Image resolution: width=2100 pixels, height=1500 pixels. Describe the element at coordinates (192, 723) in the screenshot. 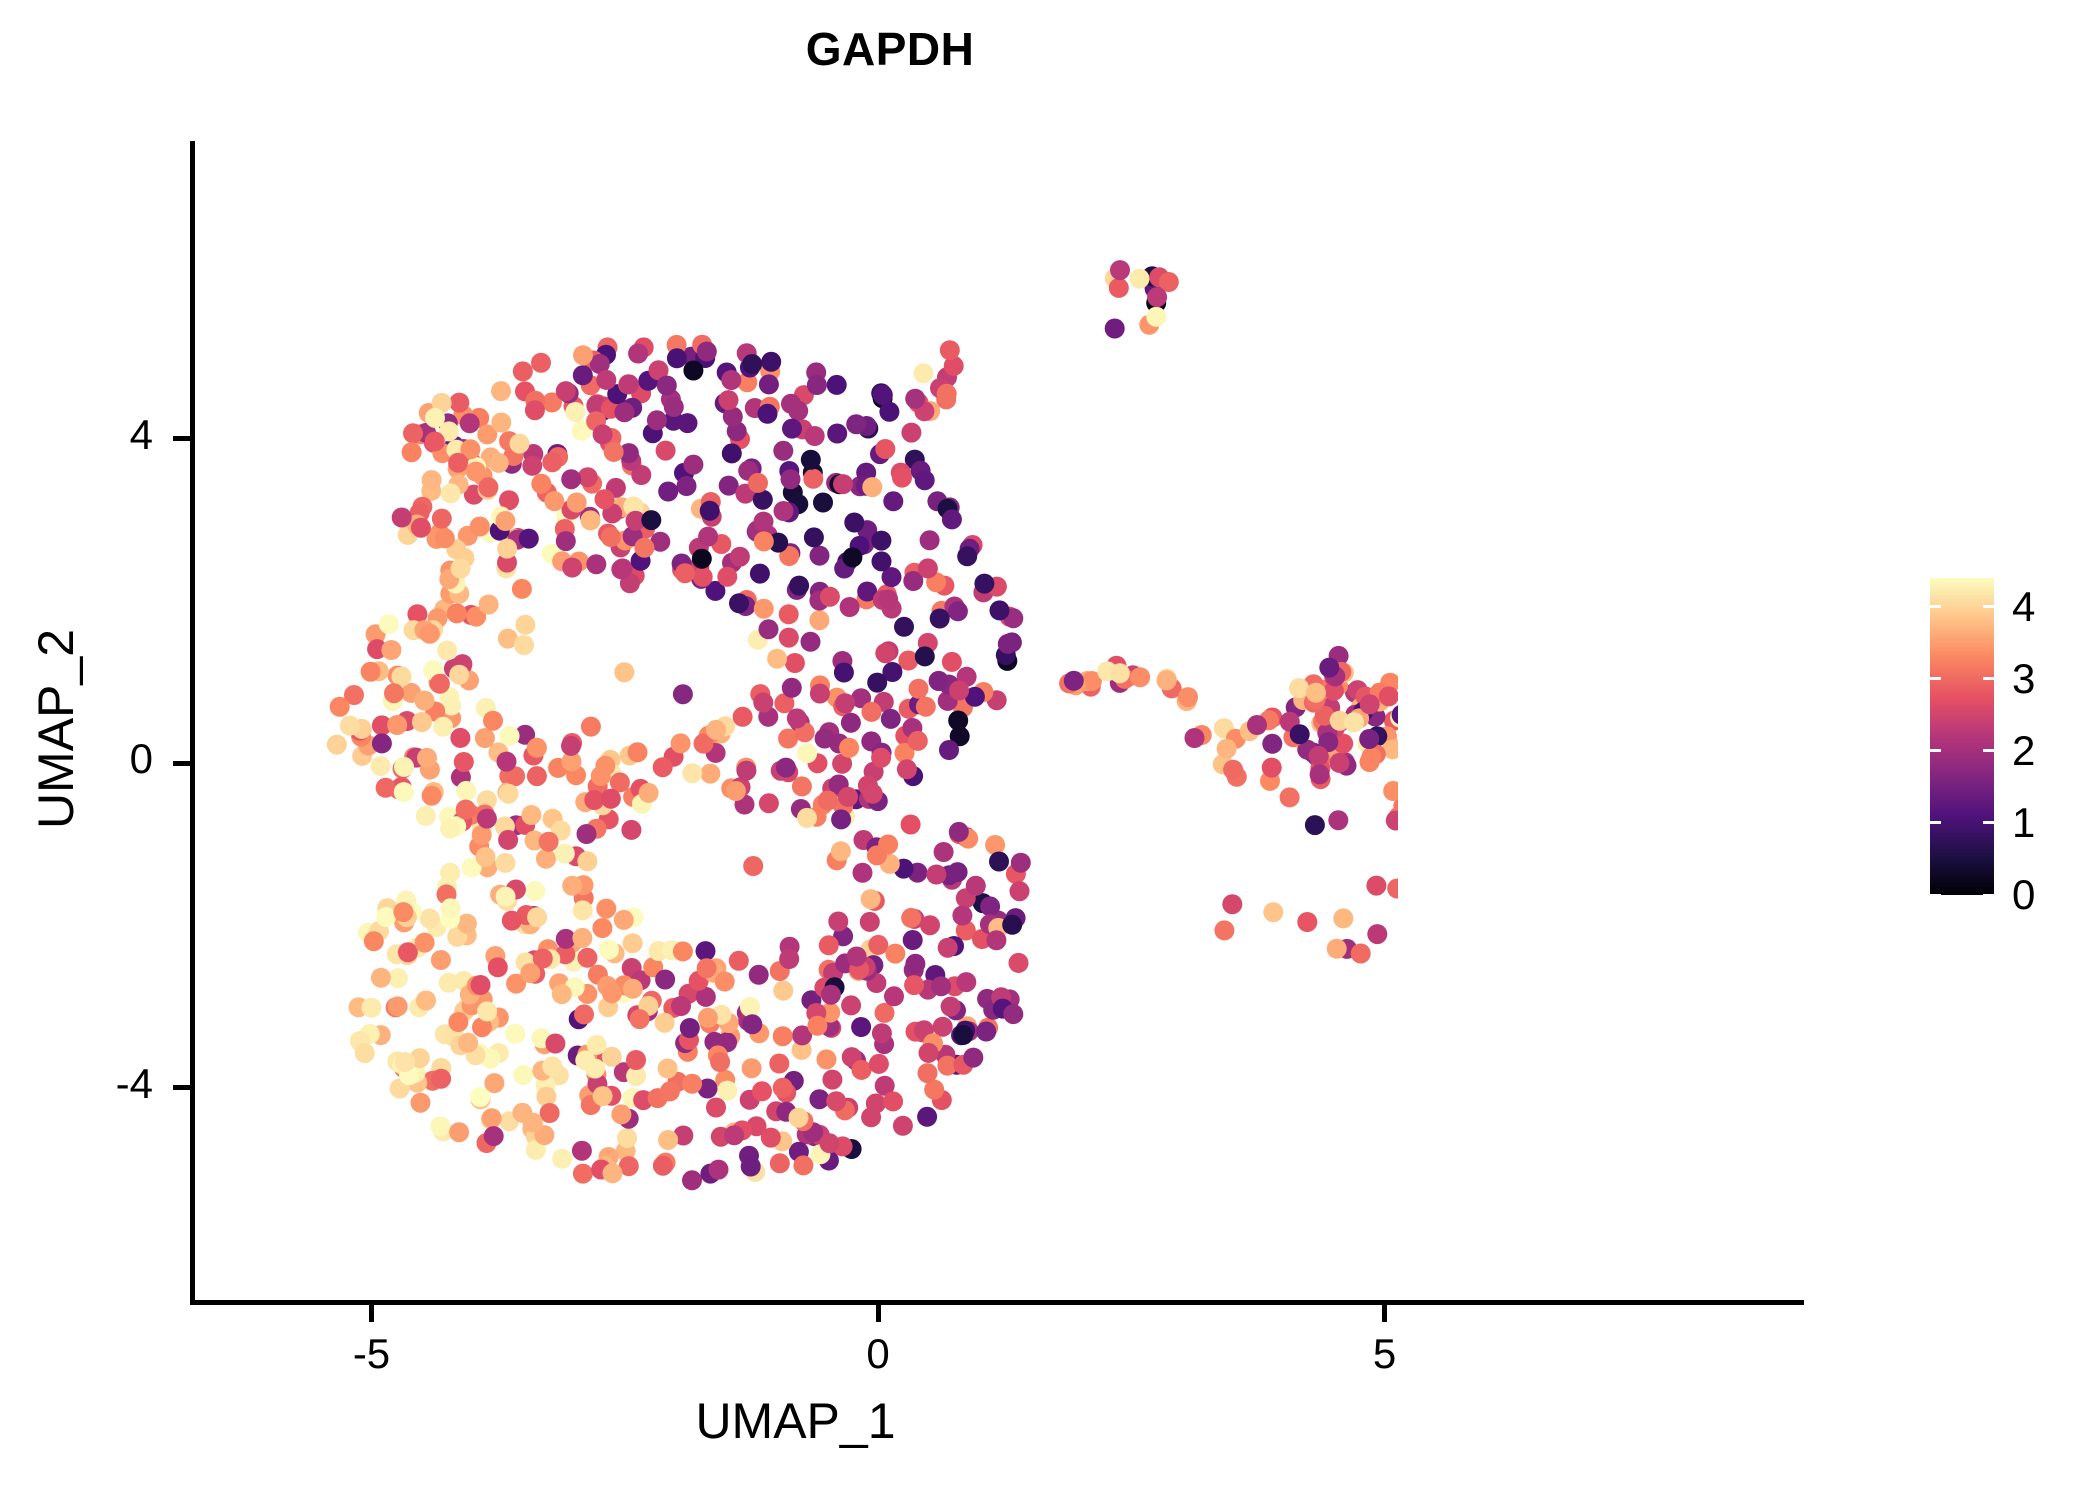

I see `y-axis-line` at that location.